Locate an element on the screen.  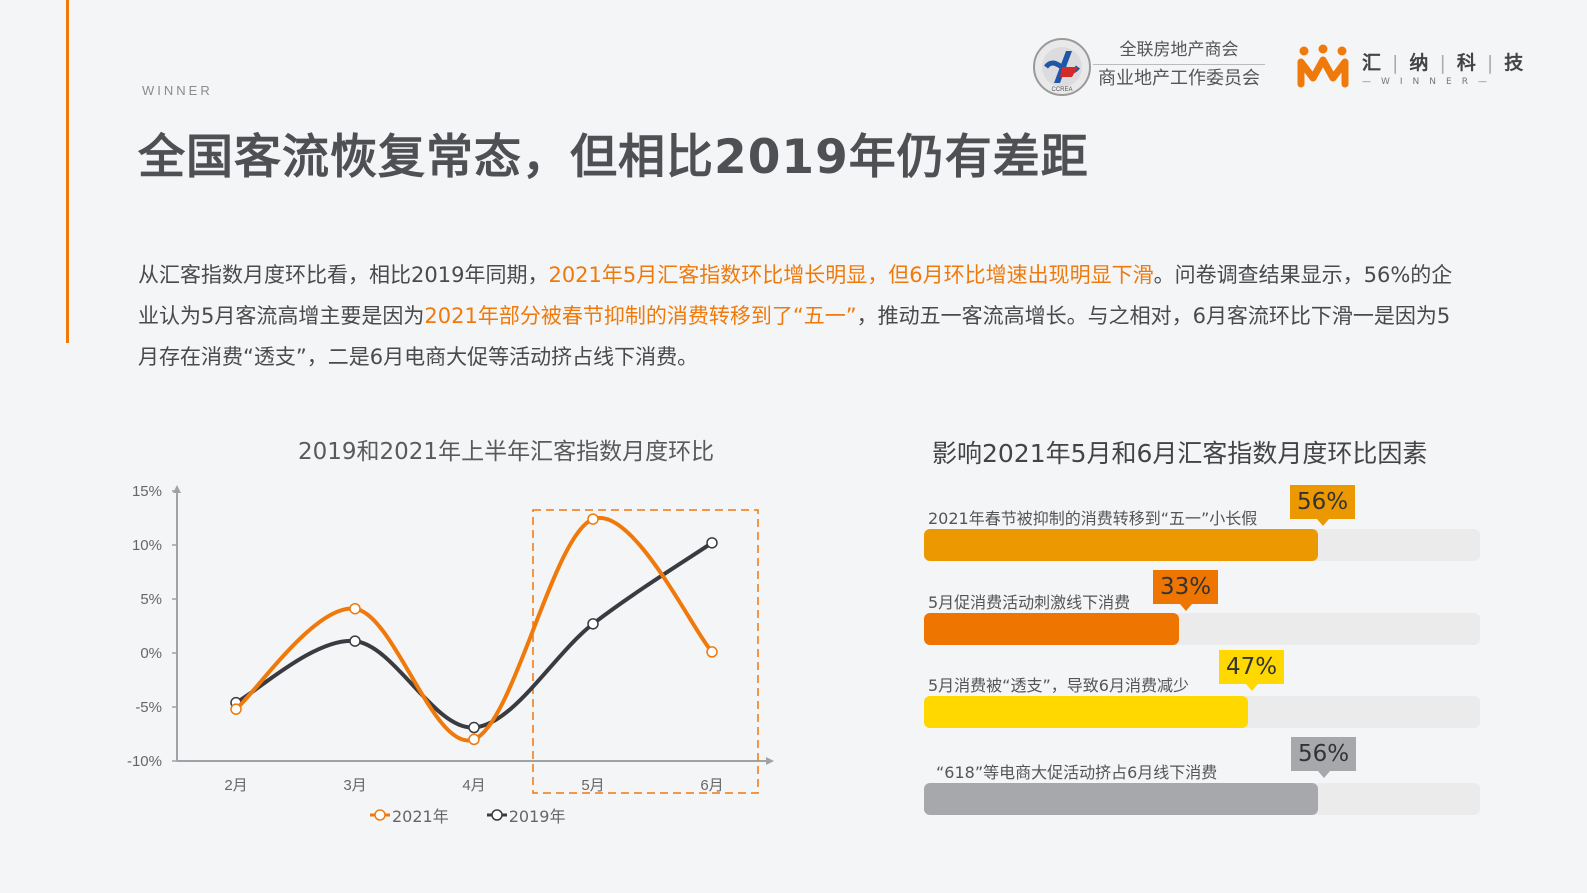
line-chart-title: 2019和2021年上半年汇客指数月度环比 is located at coordinates (506, 452).